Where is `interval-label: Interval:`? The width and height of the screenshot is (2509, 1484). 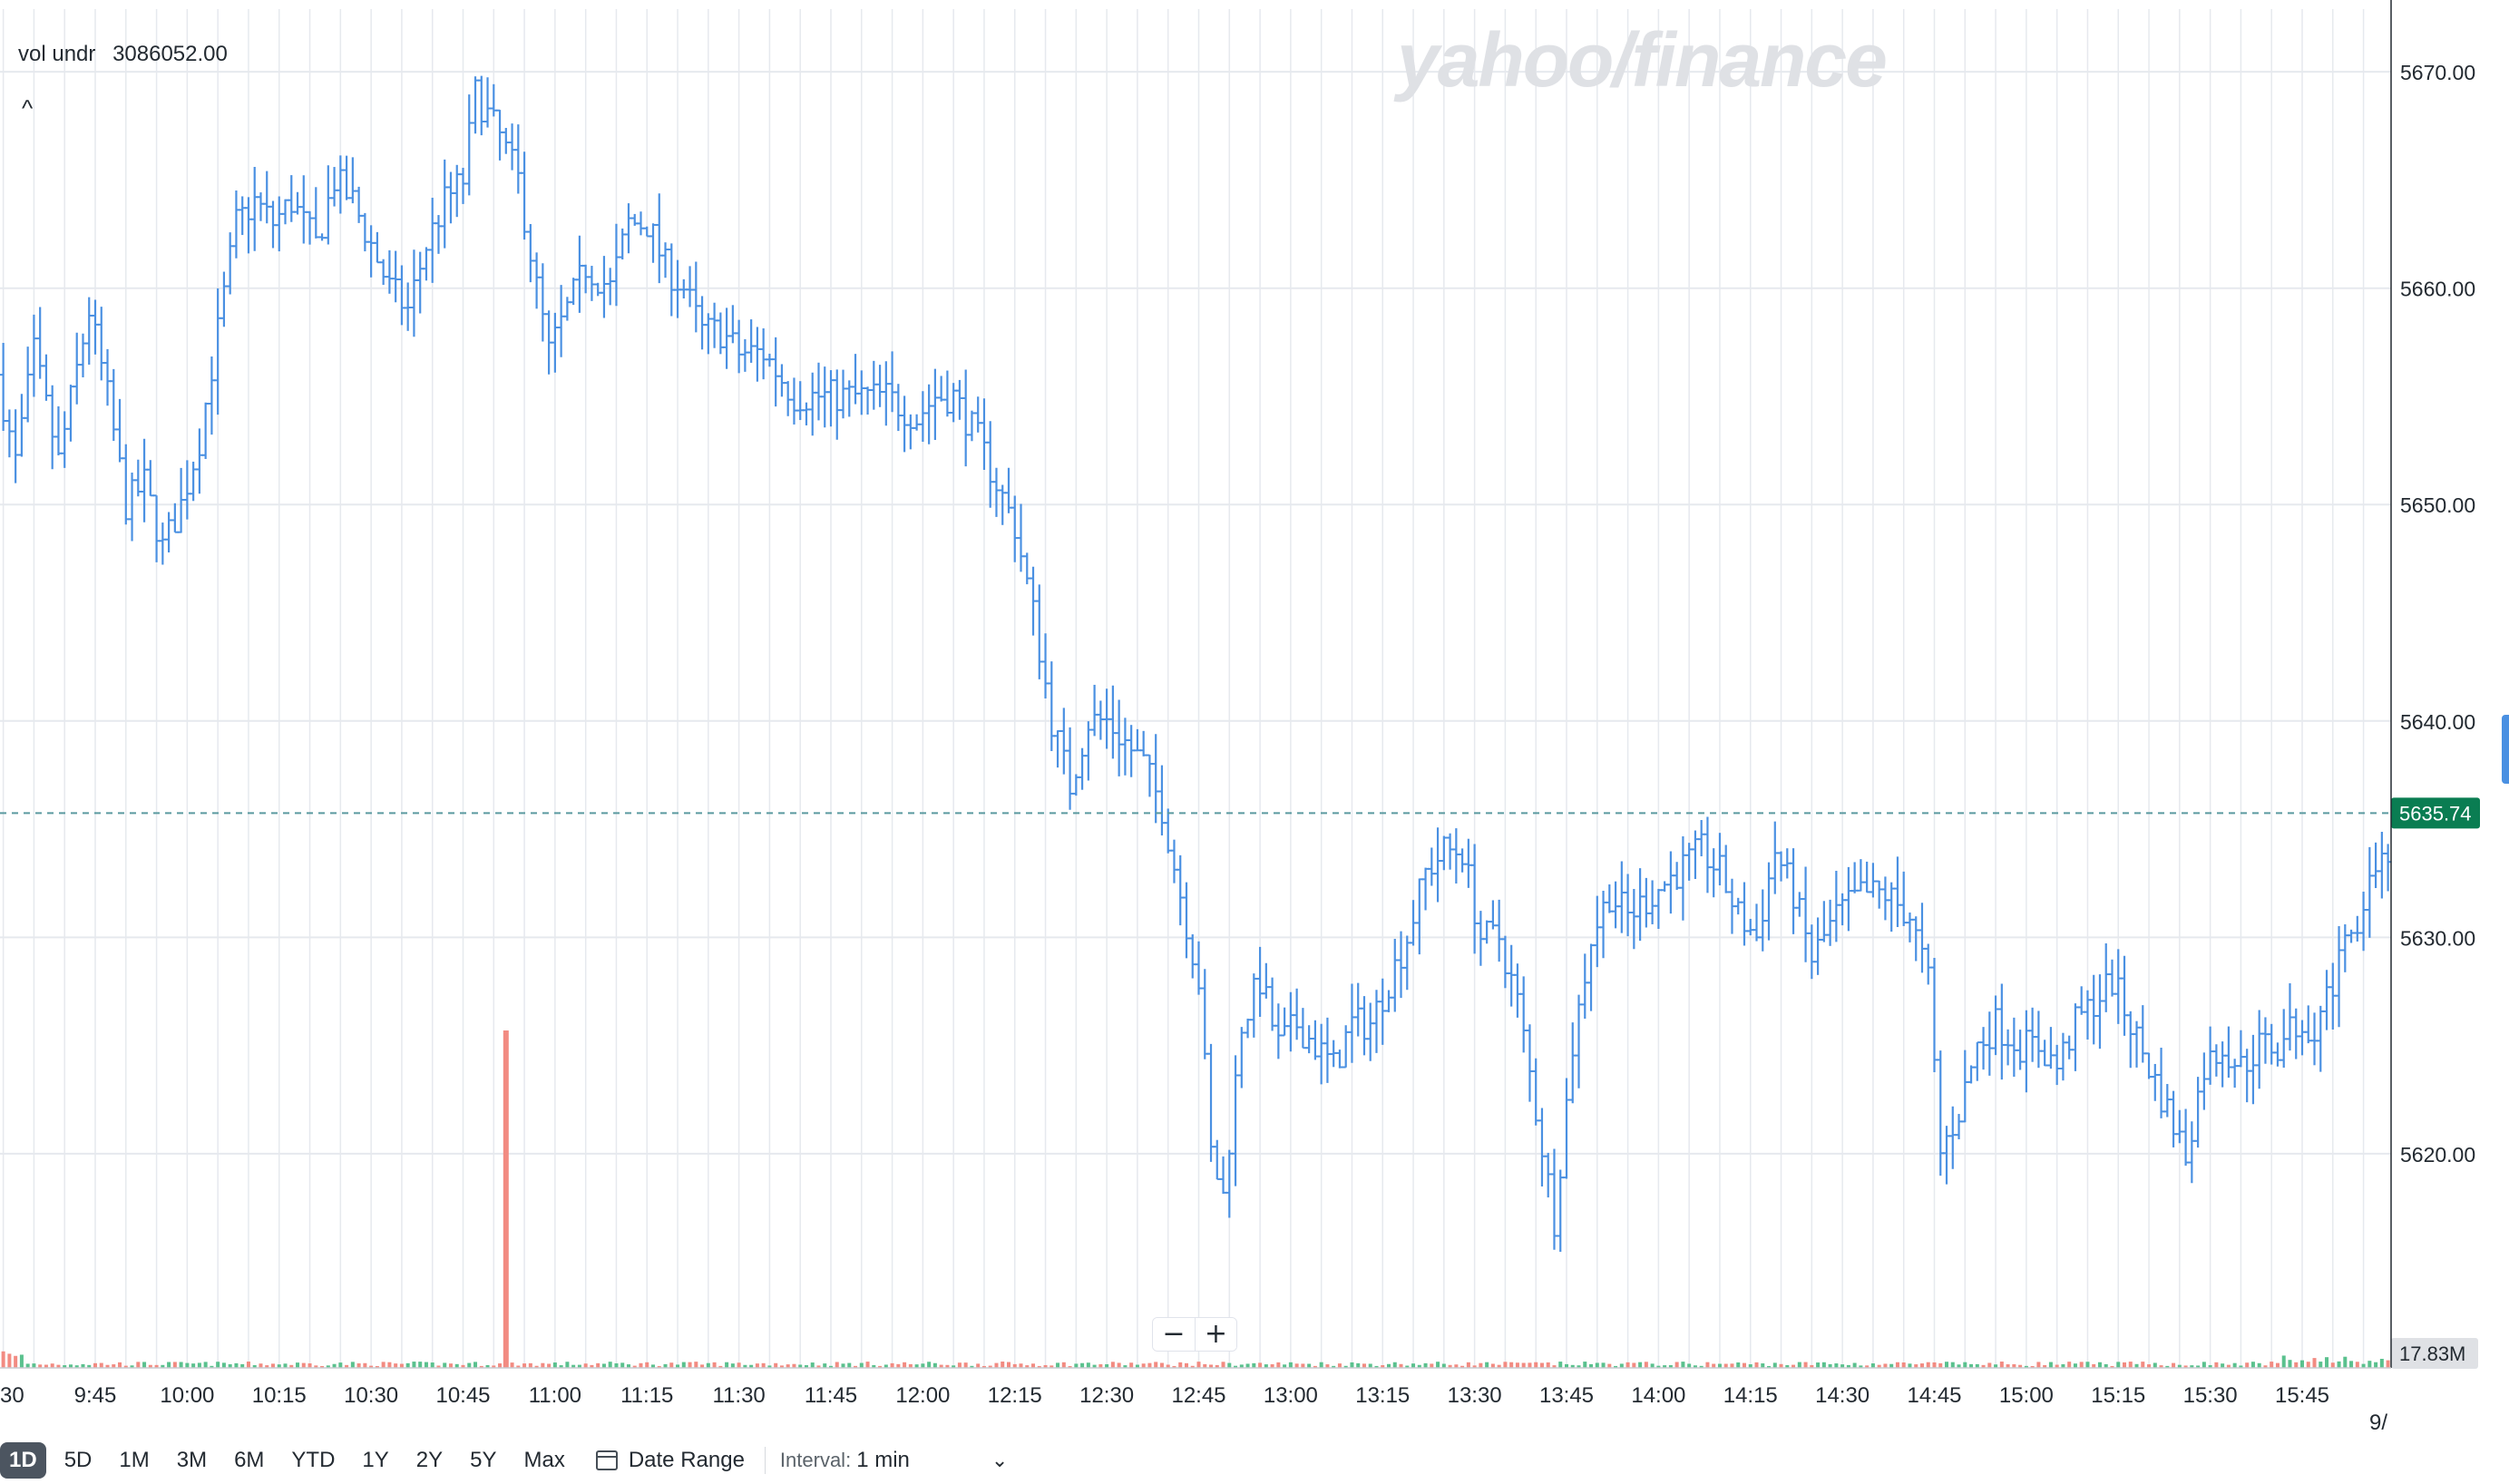
interval-label: Interval: is located at coordinates (815, 1460).